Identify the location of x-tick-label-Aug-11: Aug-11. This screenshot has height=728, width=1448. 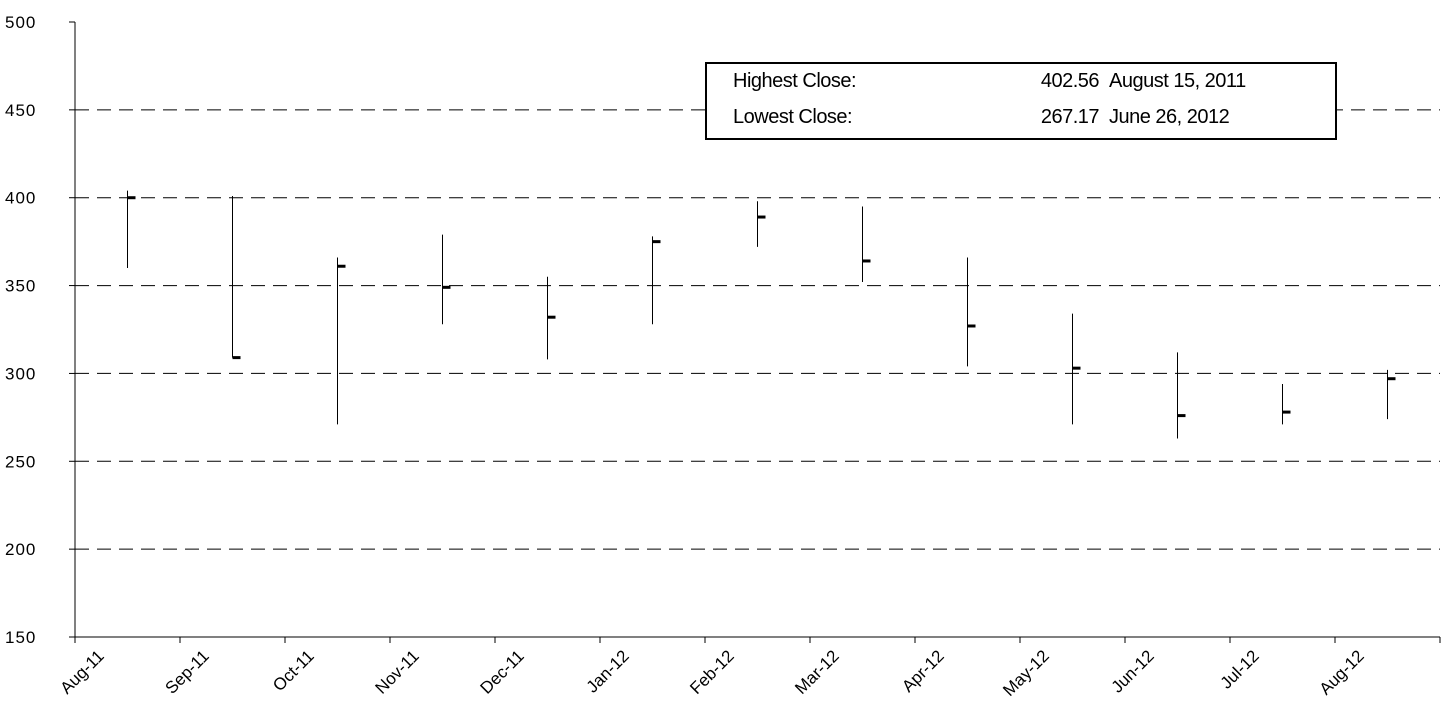
(82, 671).